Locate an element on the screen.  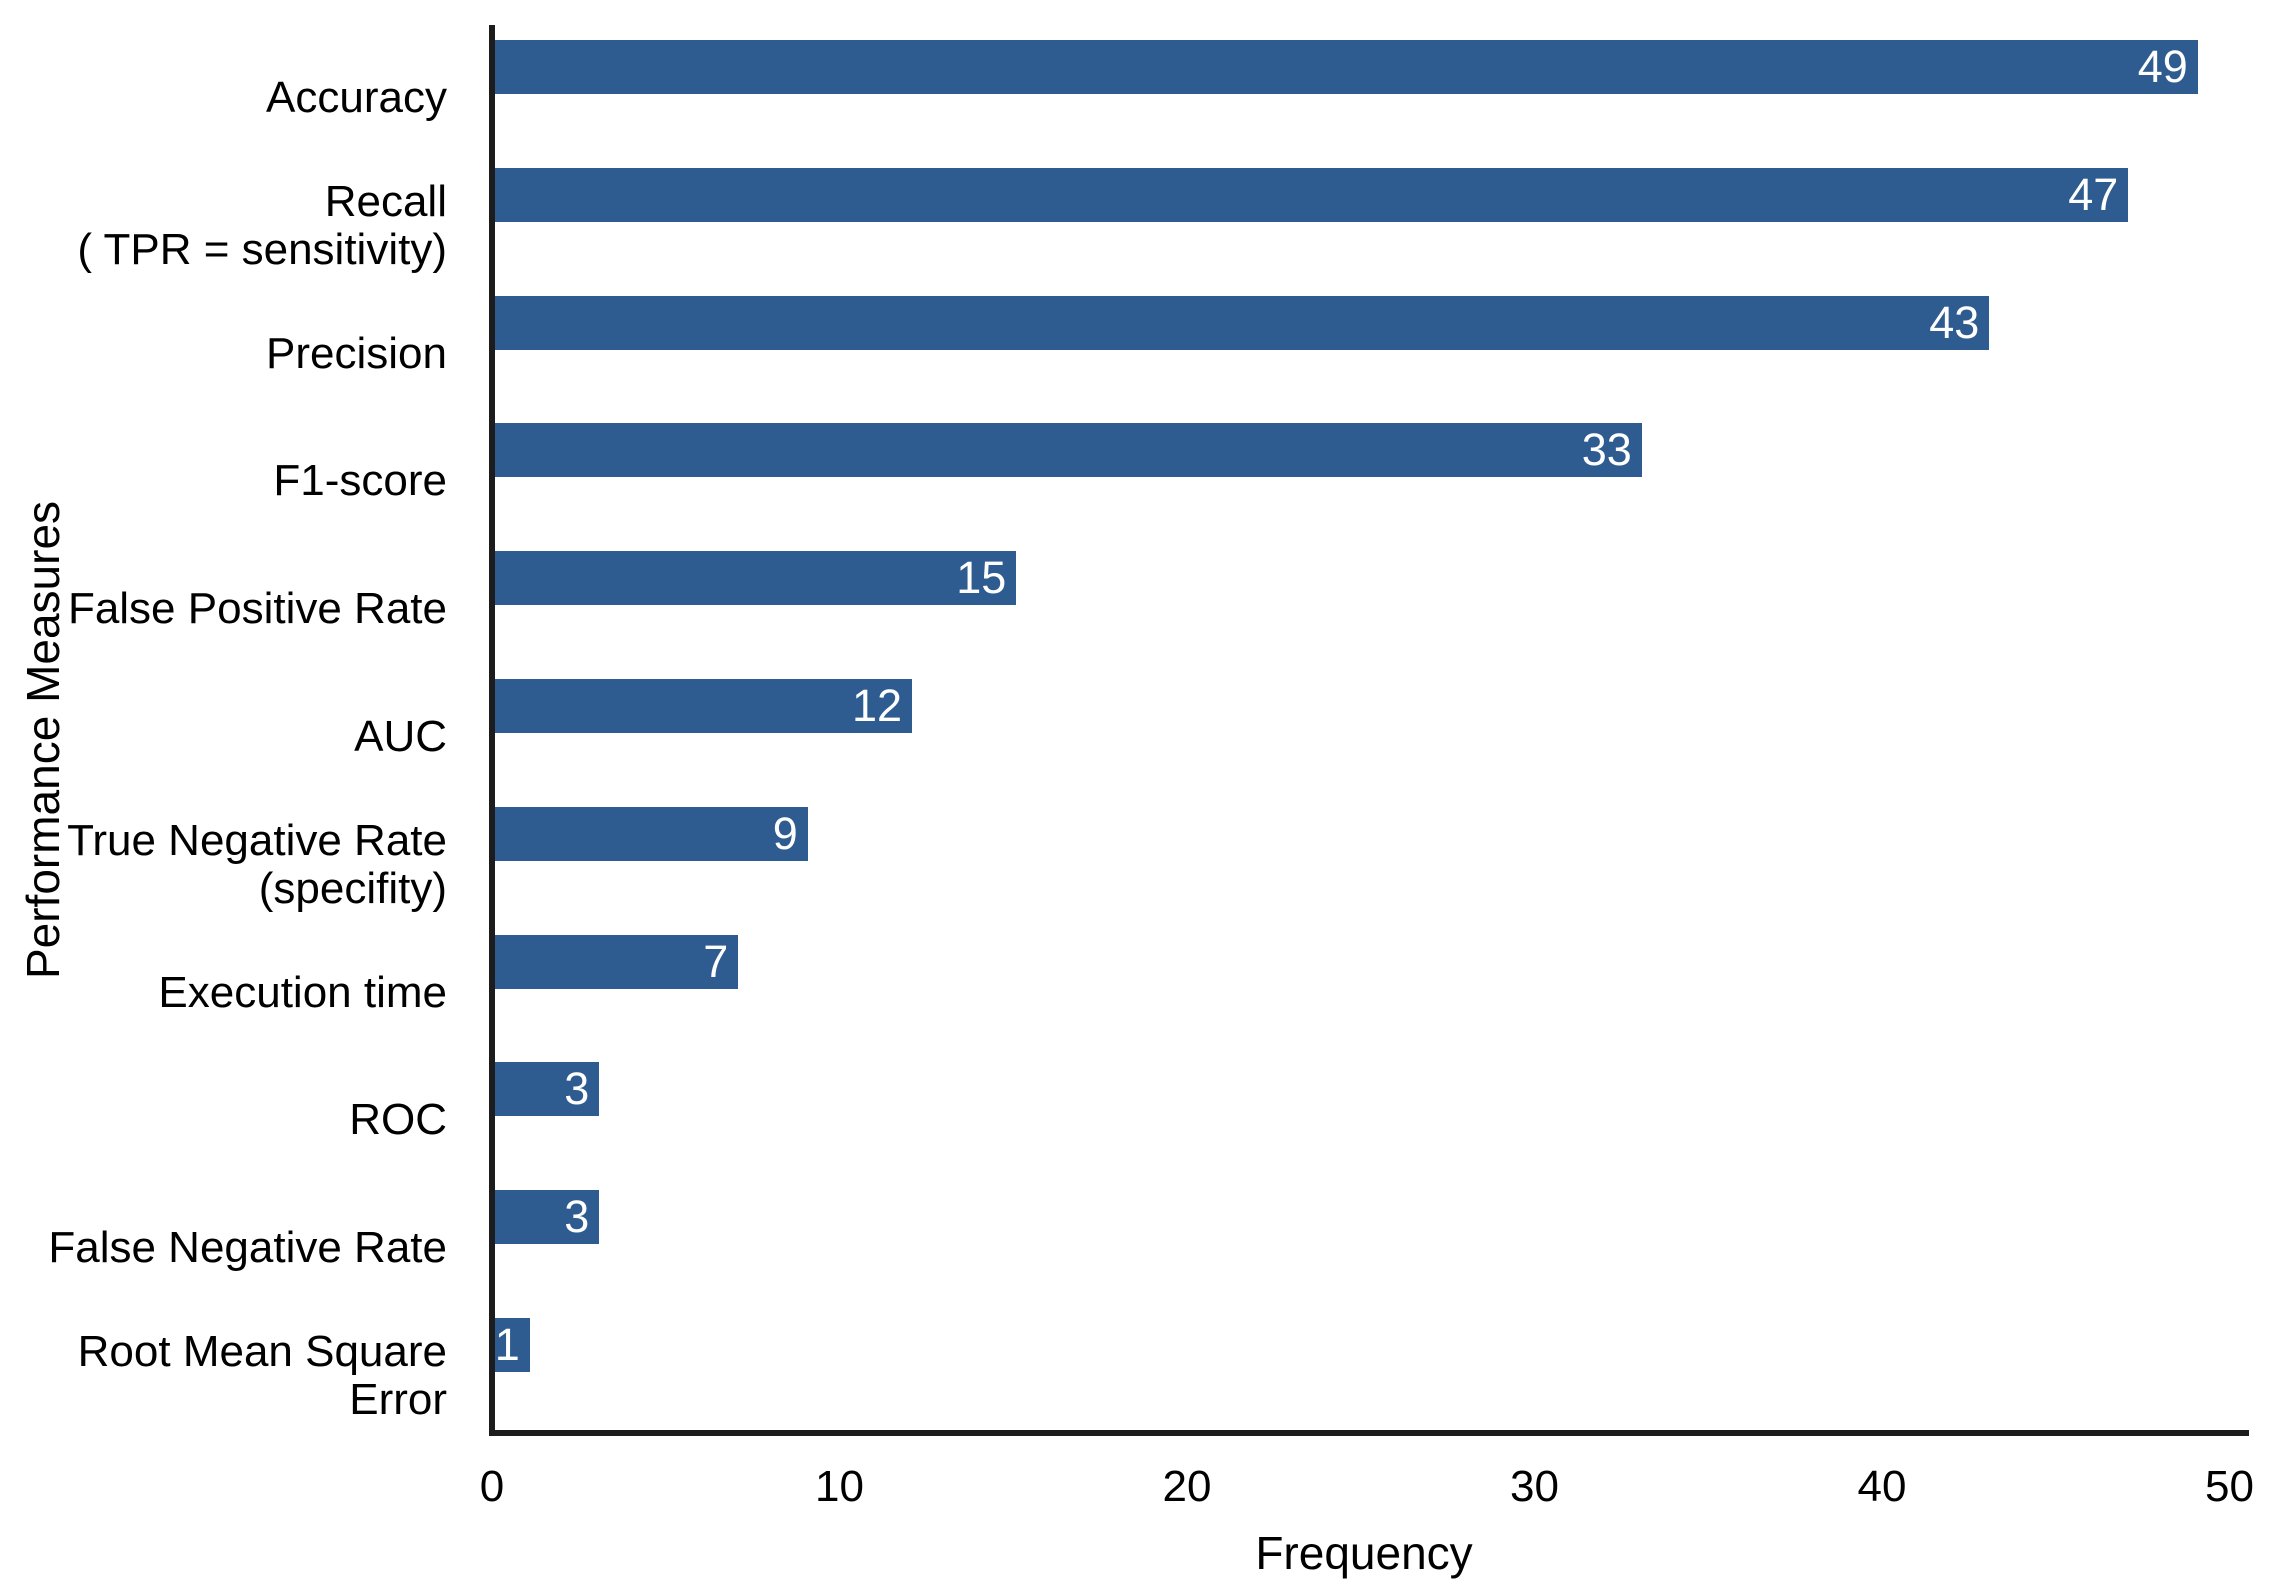
category-label-line: Accuracy is located at coordinates (356, 97).